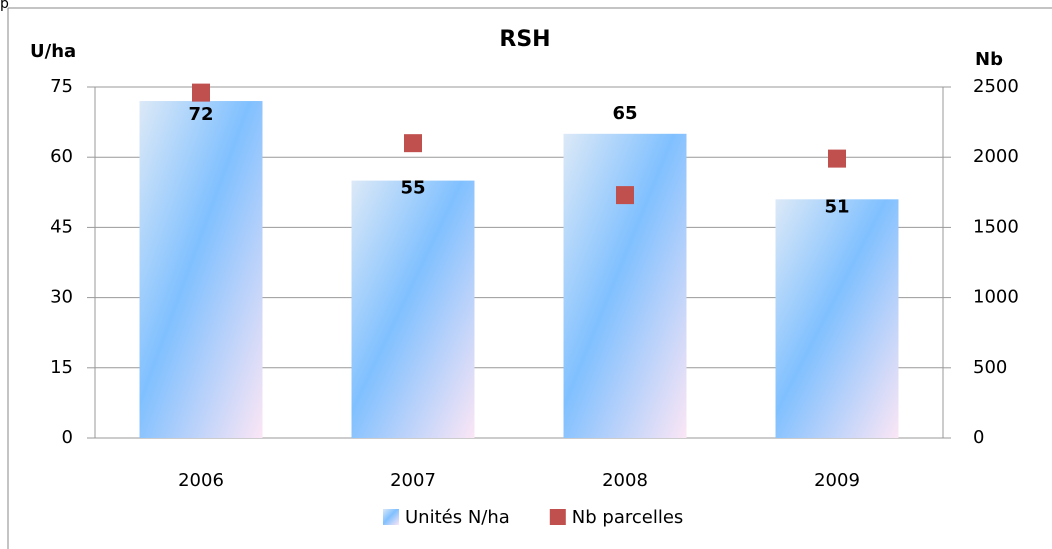 The height and width of the screenshot is (549, 1052). I want to click on data-label: 65, so click(624, 113).